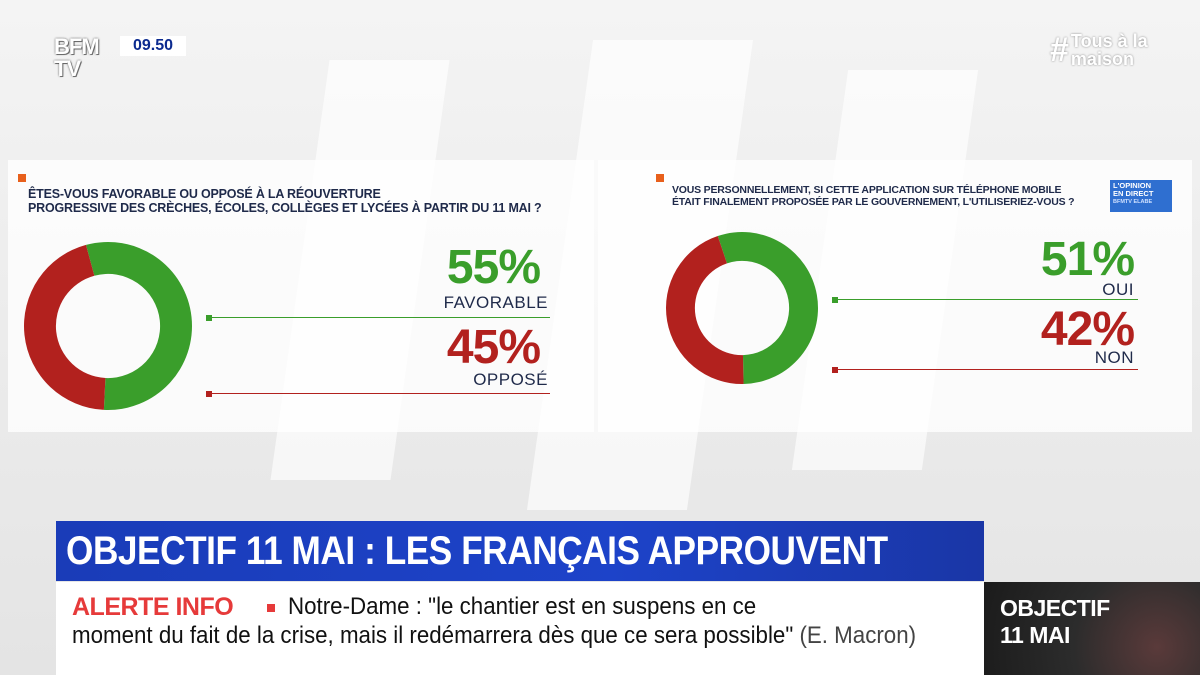 The height and width of the screenshot is (675, 1200). I want to click on slice-value-oppose: 45%, so click(493, 347).